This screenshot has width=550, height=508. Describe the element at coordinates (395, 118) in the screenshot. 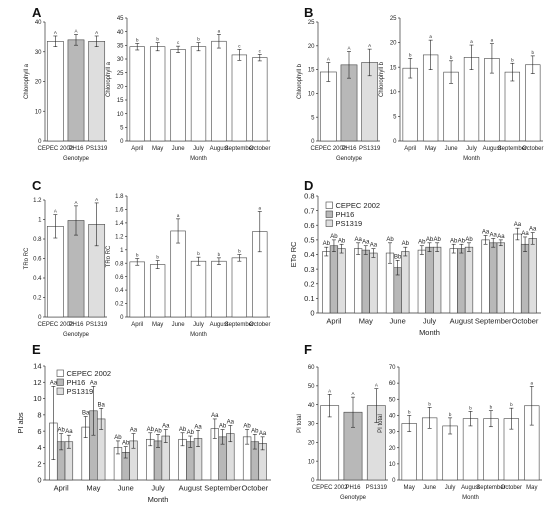

I see `y-tick-label: 5` at that location.